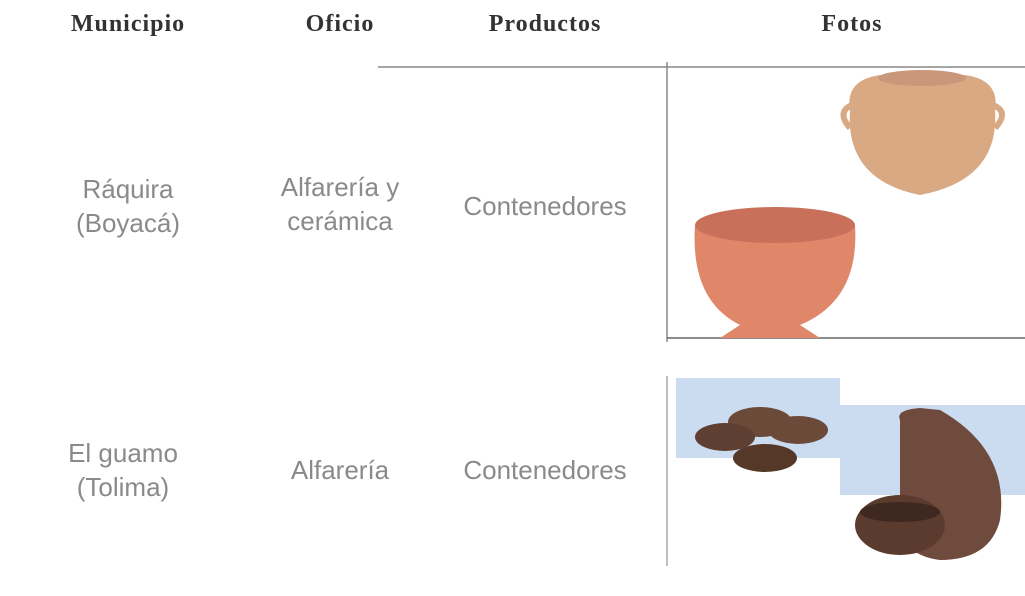 This screenshot has width=1025, height=596. I want to click on cell-text: El guamo, so click(123, 453).